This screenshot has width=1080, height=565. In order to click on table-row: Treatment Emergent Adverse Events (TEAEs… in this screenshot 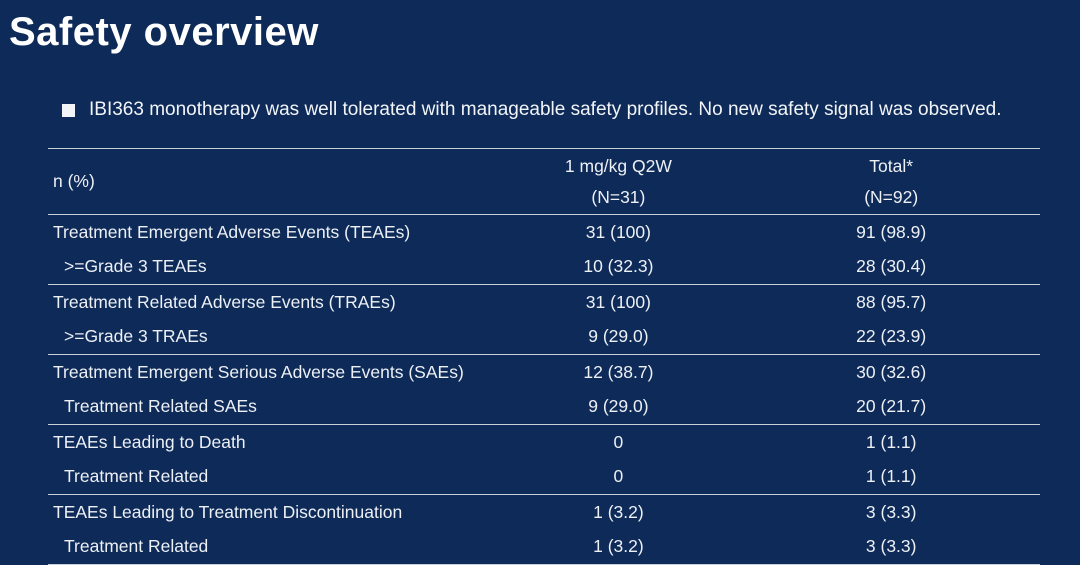, I will do `click(544, 232)`.